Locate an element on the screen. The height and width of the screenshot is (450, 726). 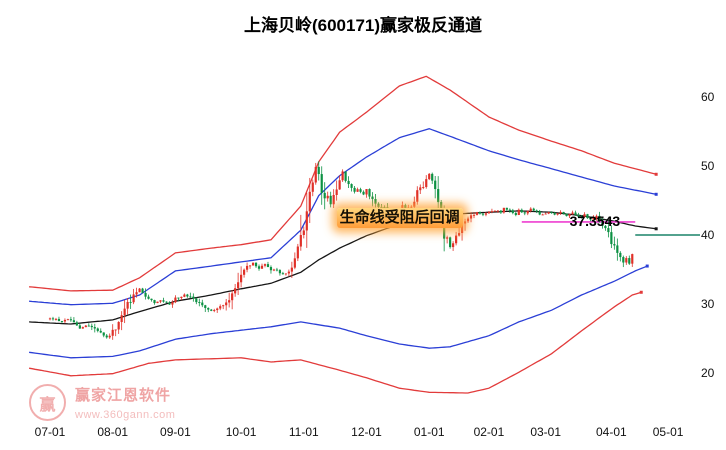
brand-name: 赢家江恩软件 is located at coordinates (123, 395).